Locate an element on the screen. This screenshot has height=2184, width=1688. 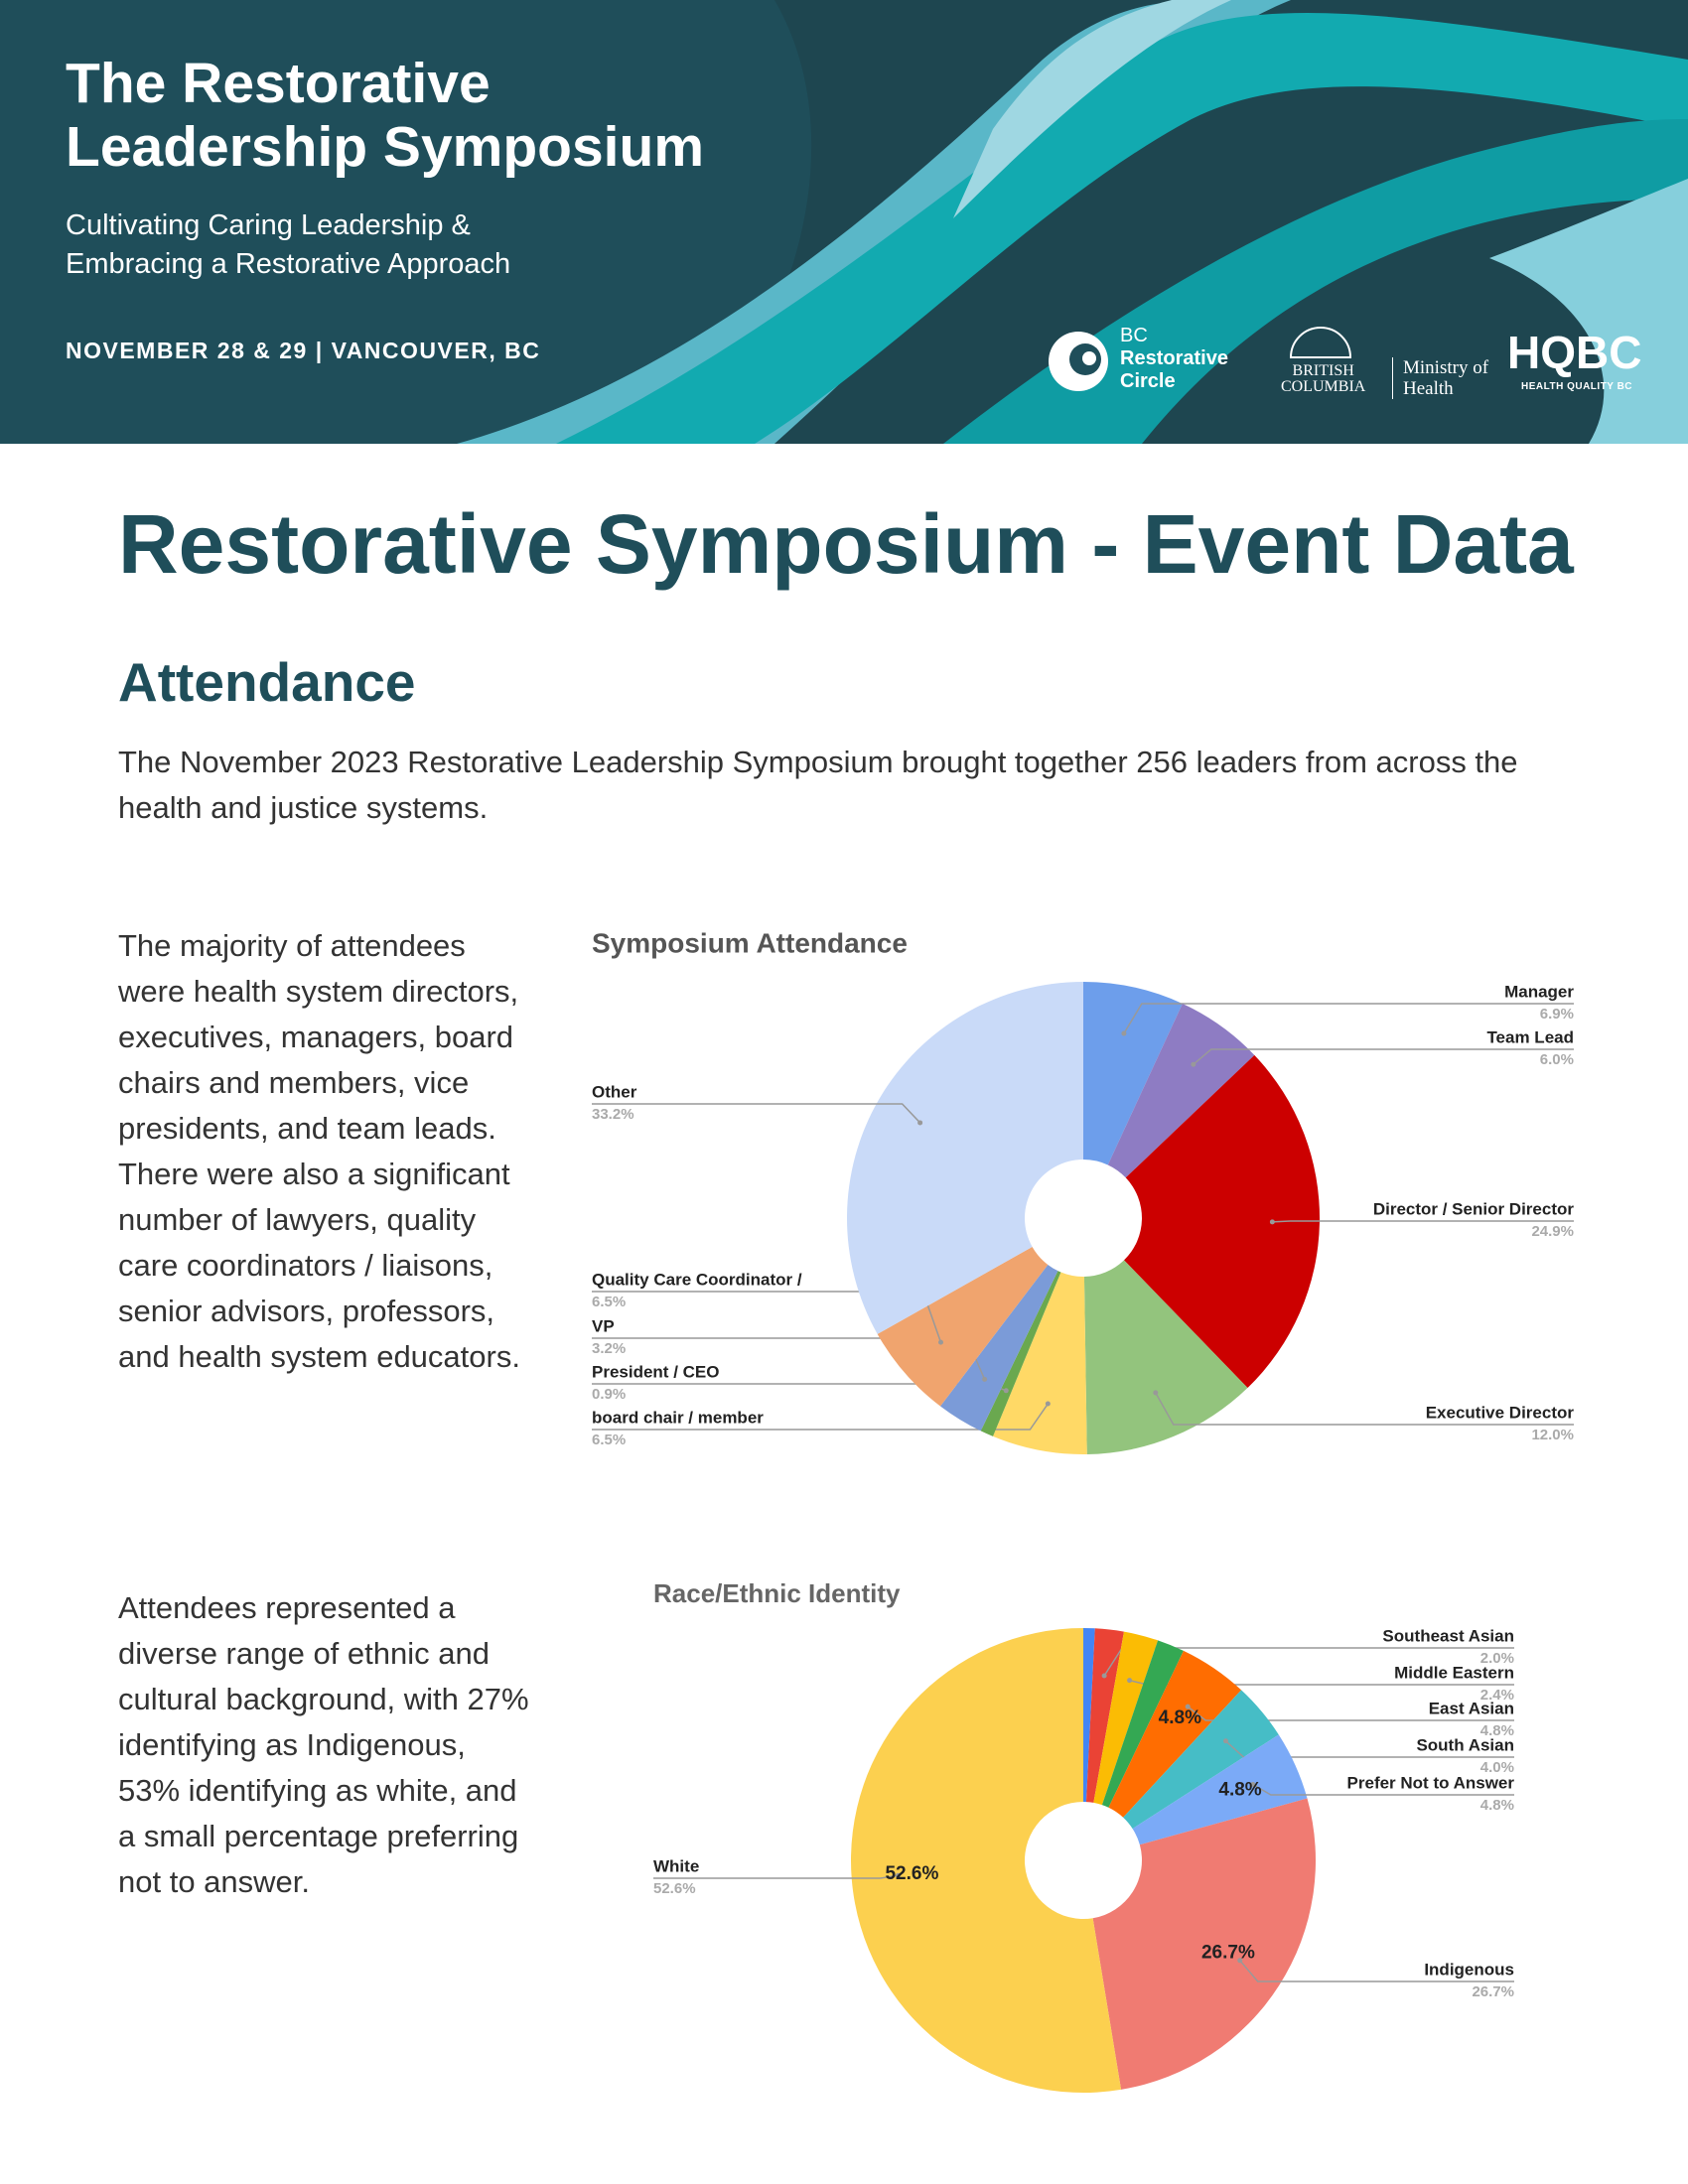
slice-value: 6.0% is located at coordinates (1557, 1059).